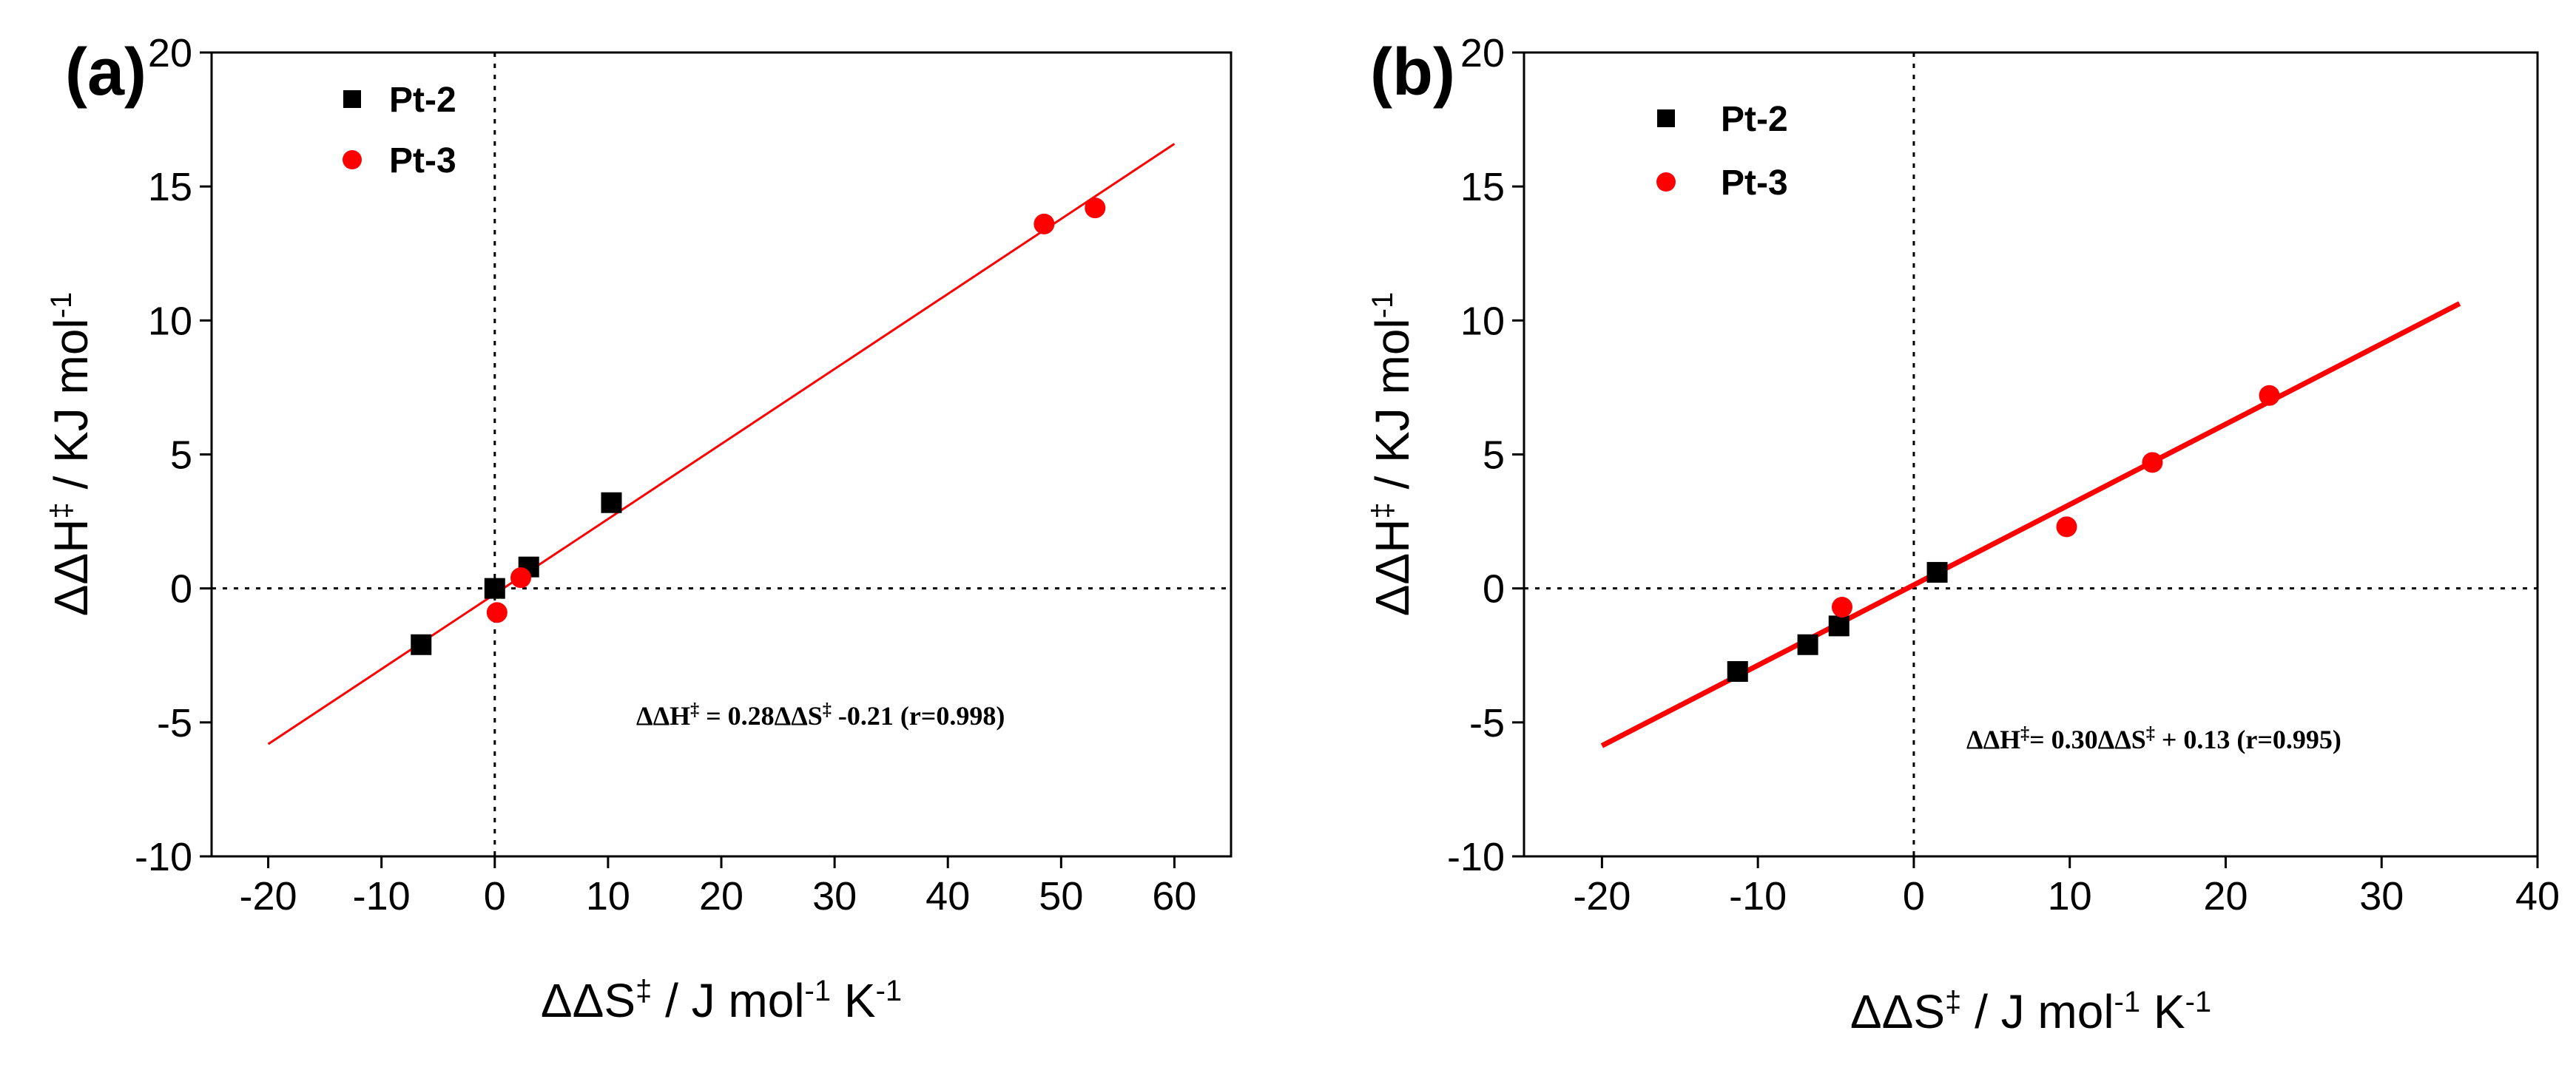 This screenshot has height=1076, width=2576. I want to click on fit-equation: ΔΔH‡= 0.30ΔΔS‡ + 0.13 (r=0.995), so click(2153, 739).